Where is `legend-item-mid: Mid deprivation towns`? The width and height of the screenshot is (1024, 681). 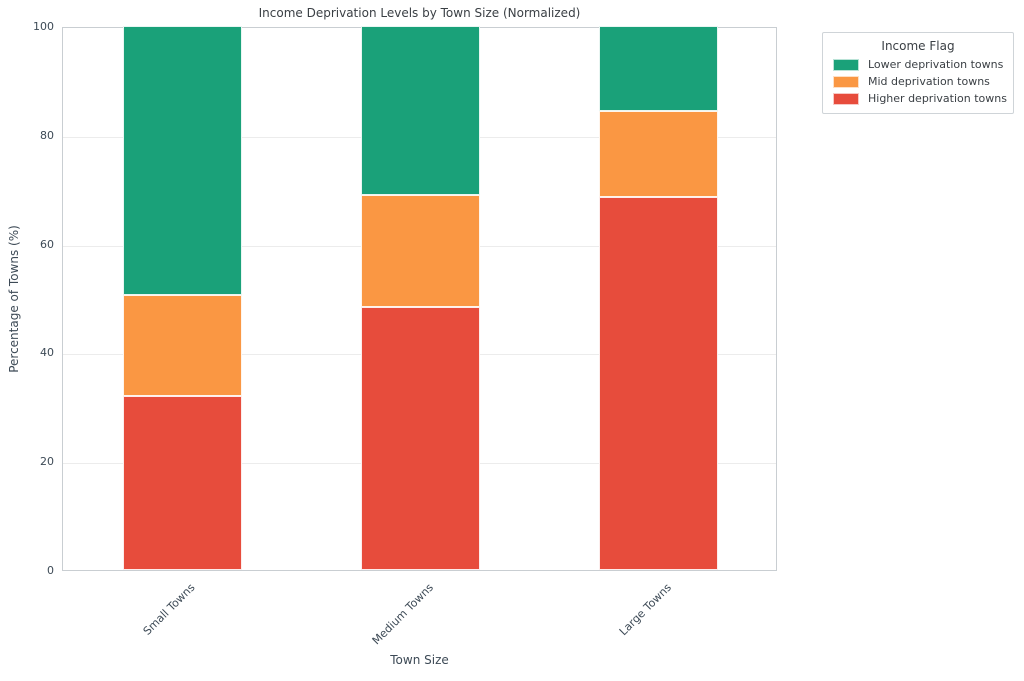
legend-item-mid: Mid deprivation towns is located at coordinates (918, 81).